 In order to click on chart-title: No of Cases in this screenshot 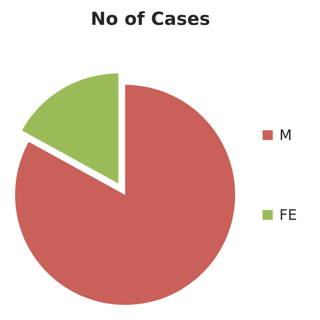, I will do `click(151, 18)`.